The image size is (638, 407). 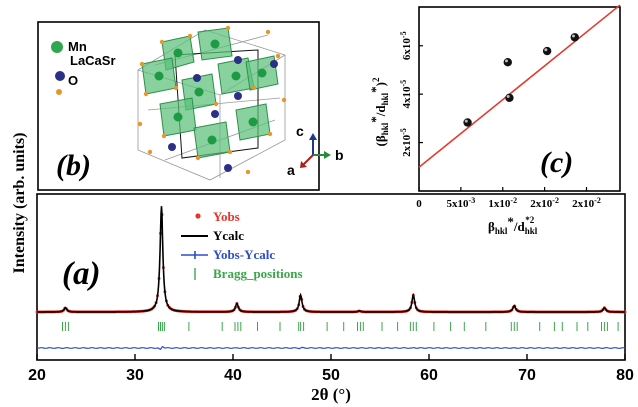 I want to click on difference-curve, so click(x=331, y=348).